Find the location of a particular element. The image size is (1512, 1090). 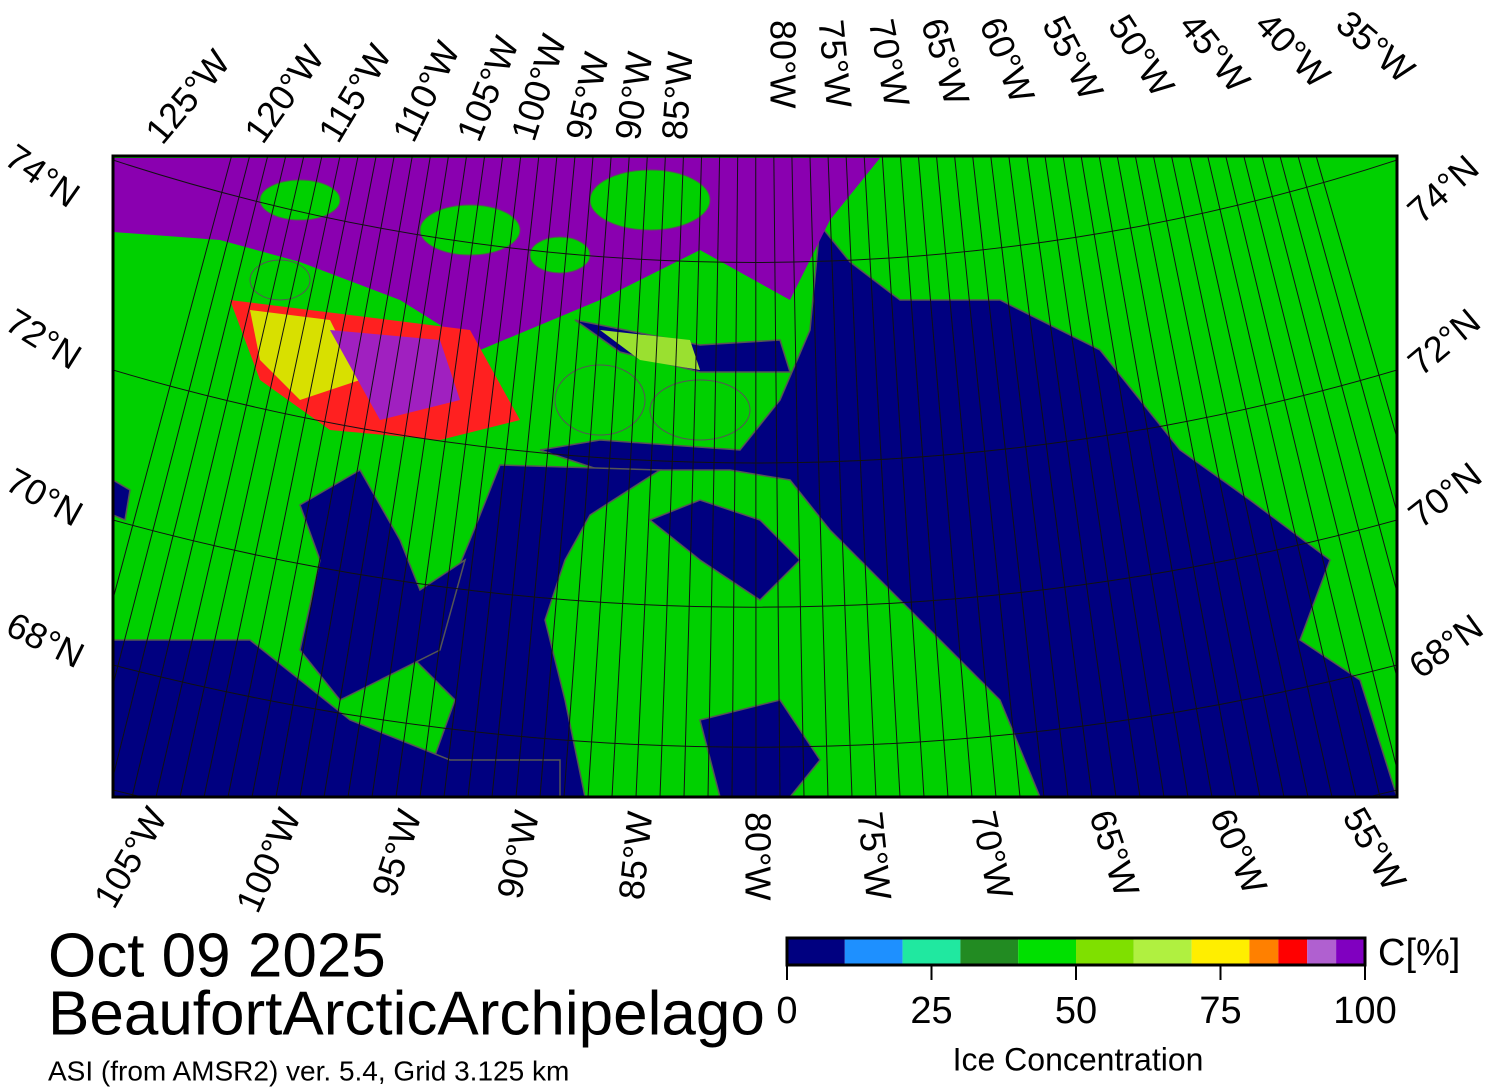

coordinate-label: 90°W is located at coordinates (518, 854).